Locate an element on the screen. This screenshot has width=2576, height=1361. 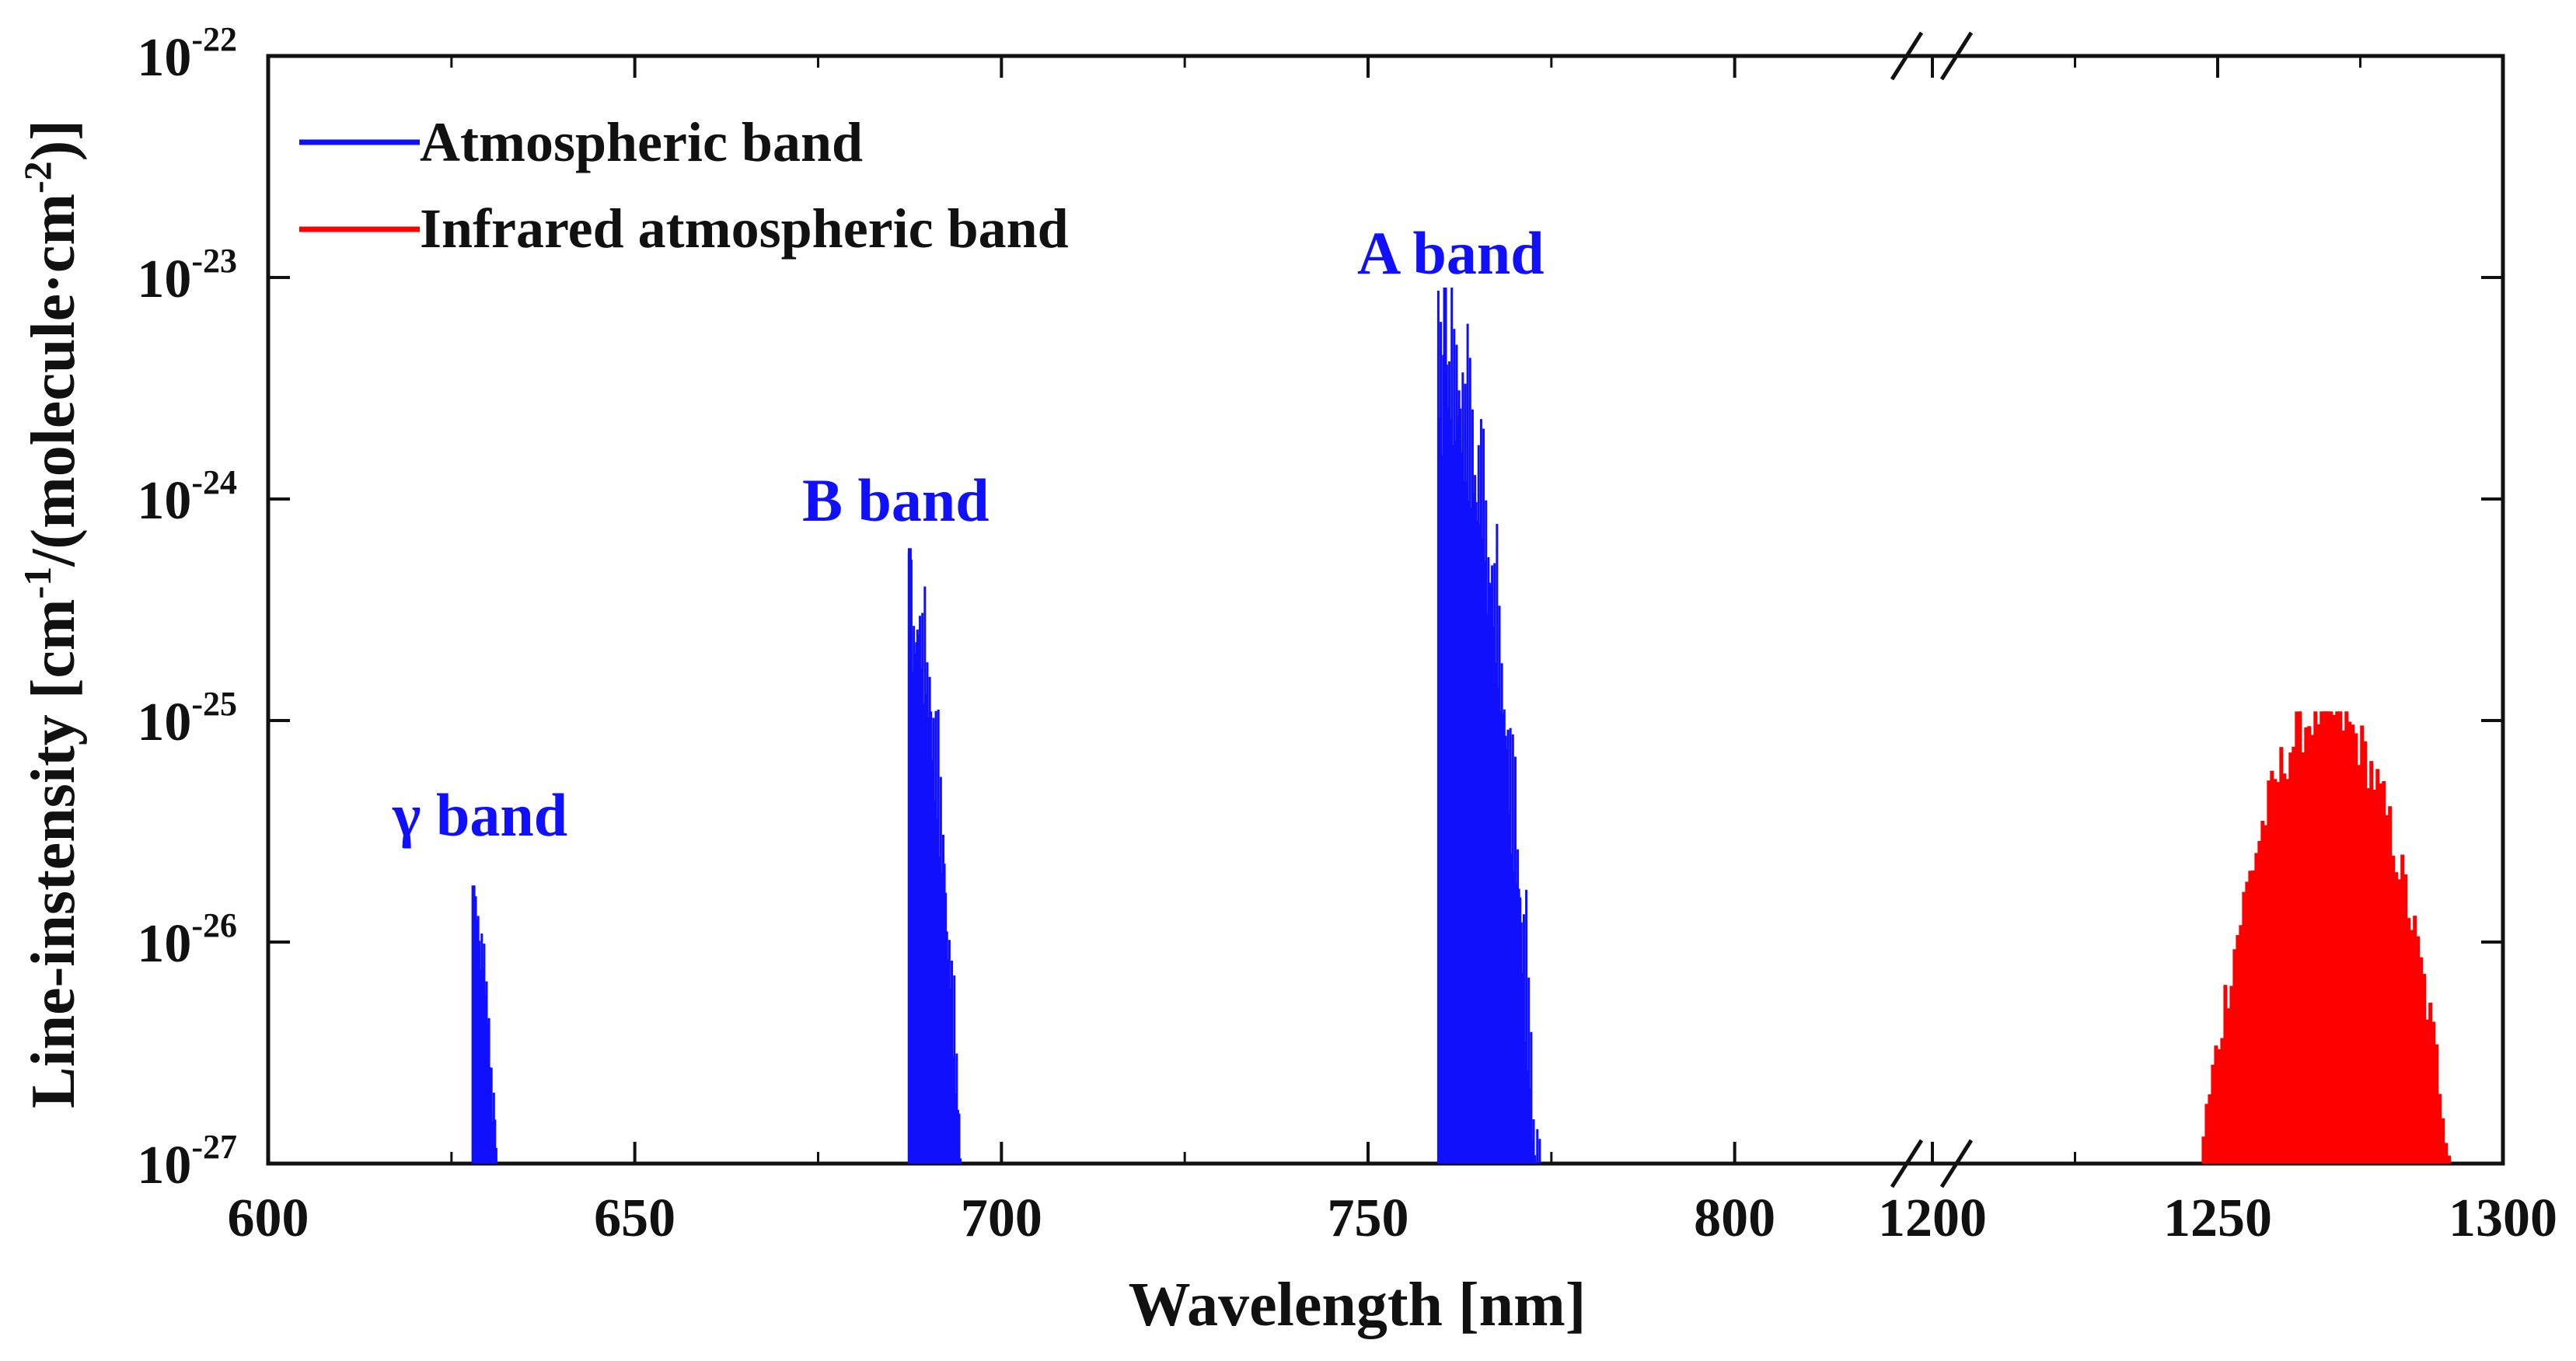
x-tick-label: 700 is located at coordinates (1002, 1218).